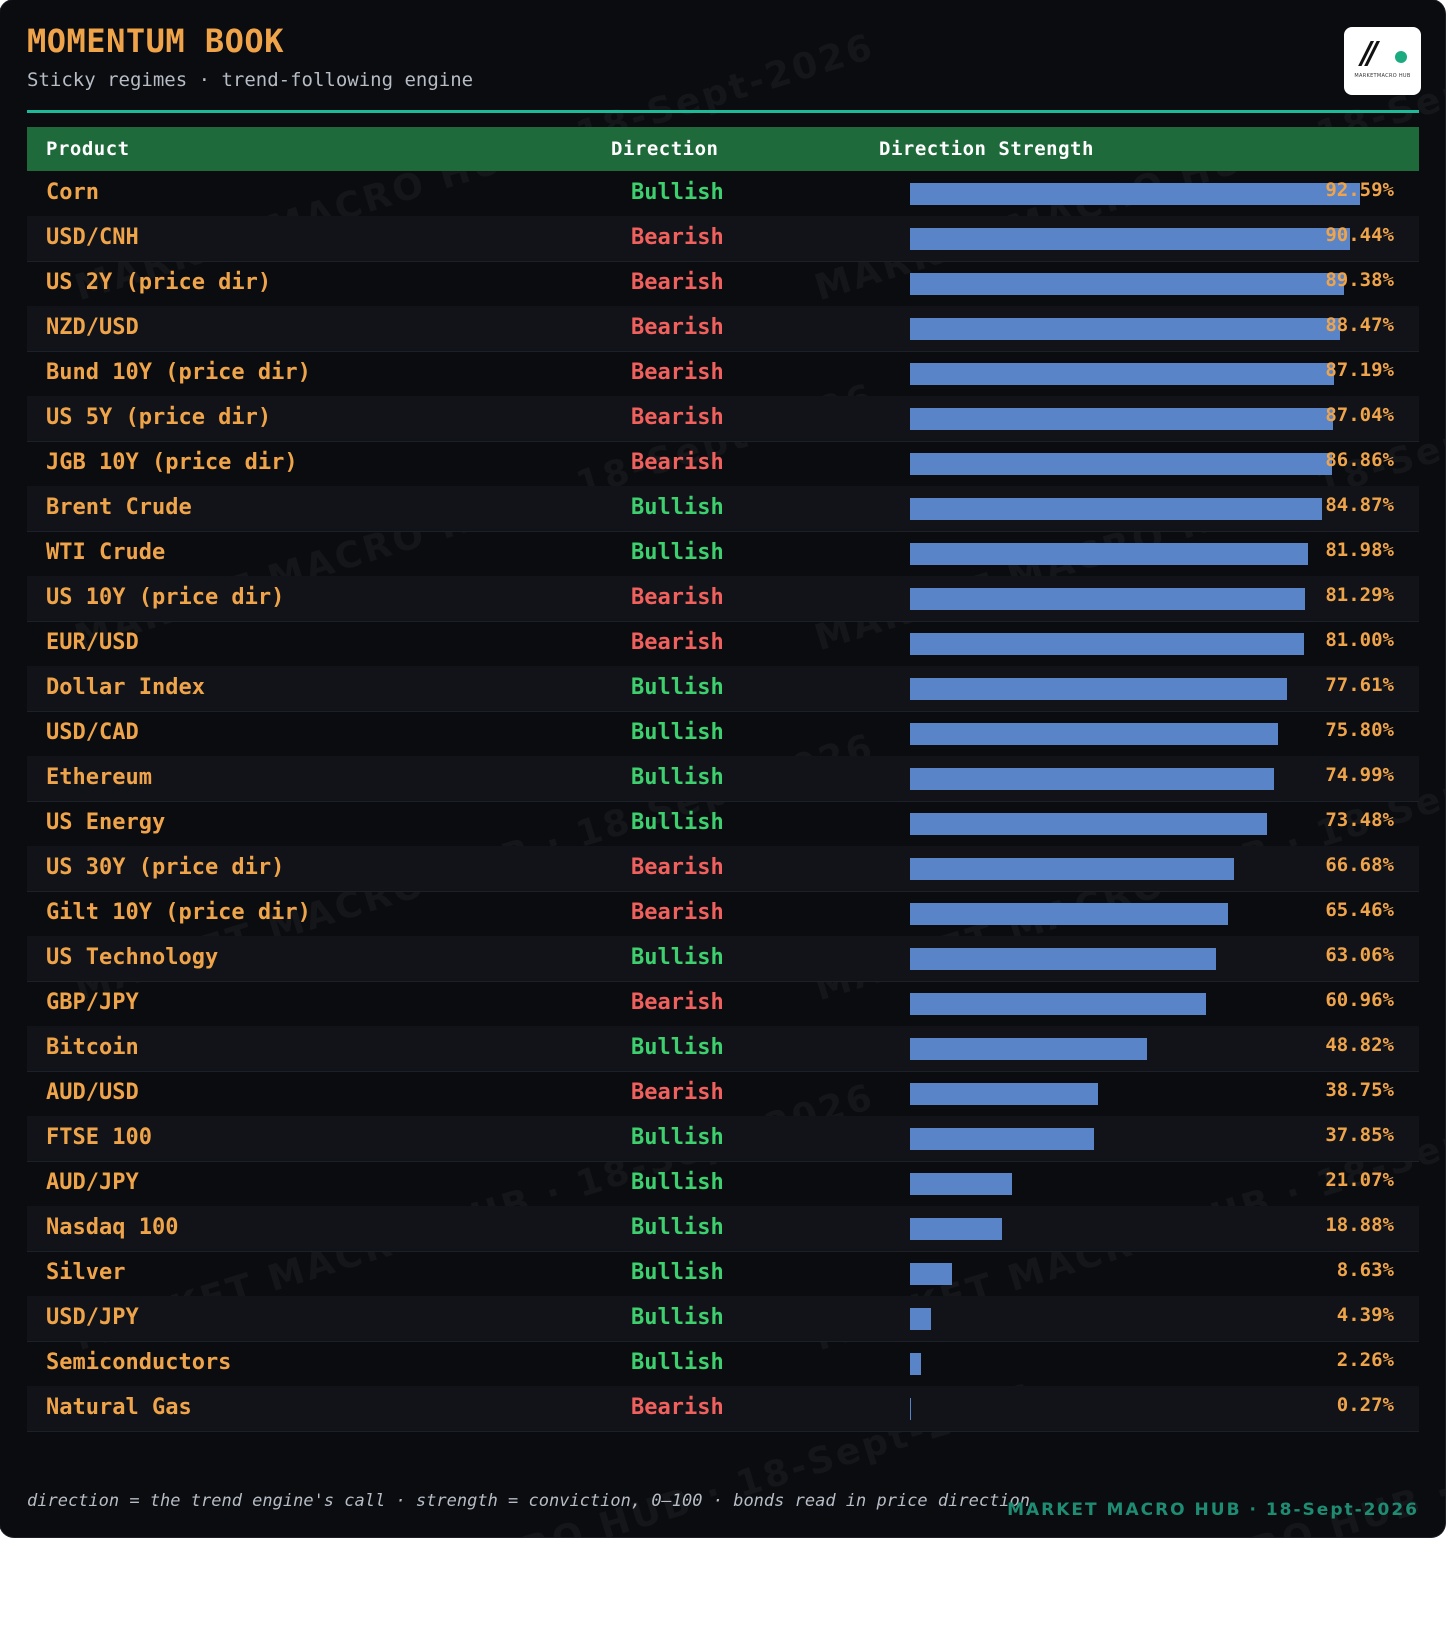  I want to click on table-row: Dollar Index Bullish 77.61%, so click(723, 689).